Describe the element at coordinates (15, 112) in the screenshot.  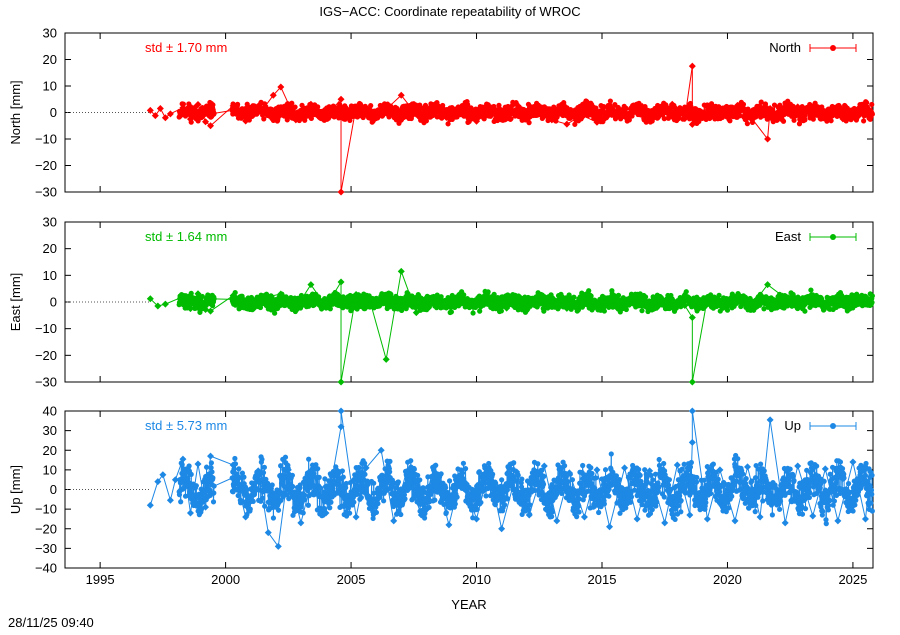
I see `y-axis-label: North [mm]` at that location.